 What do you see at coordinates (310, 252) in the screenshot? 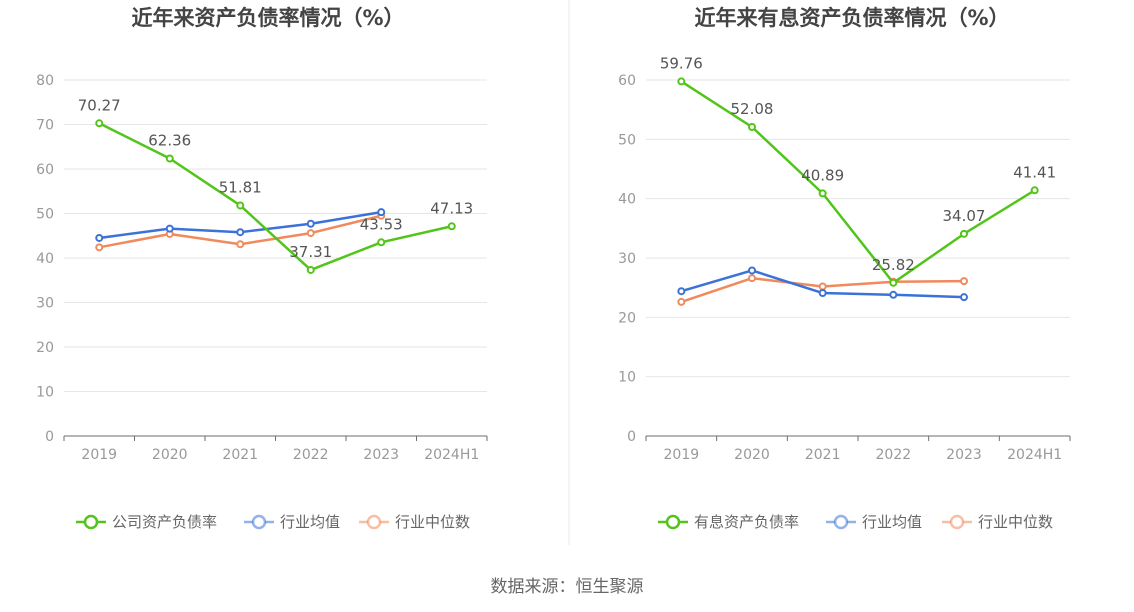
I see `data-label: 37.31` at bounding box center [310, 252].